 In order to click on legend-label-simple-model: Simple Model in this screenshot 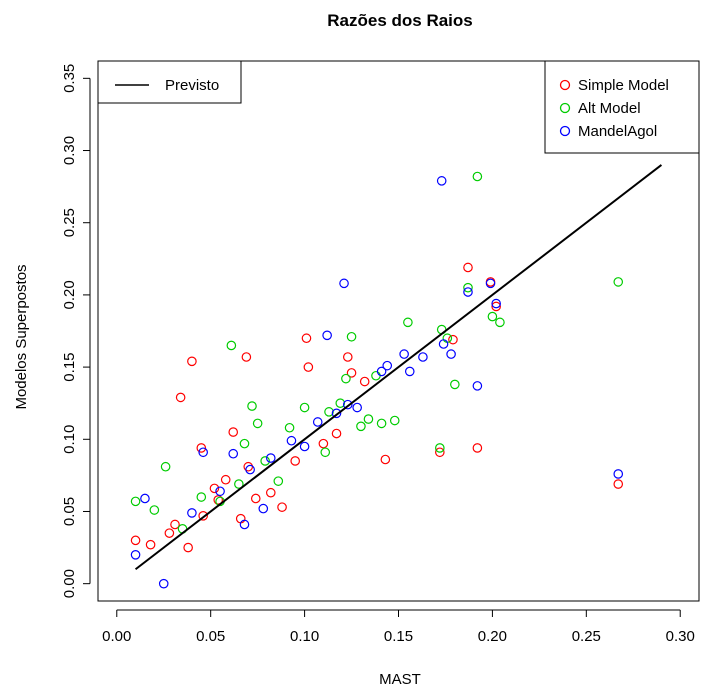, I will do `click(623, 85)`.